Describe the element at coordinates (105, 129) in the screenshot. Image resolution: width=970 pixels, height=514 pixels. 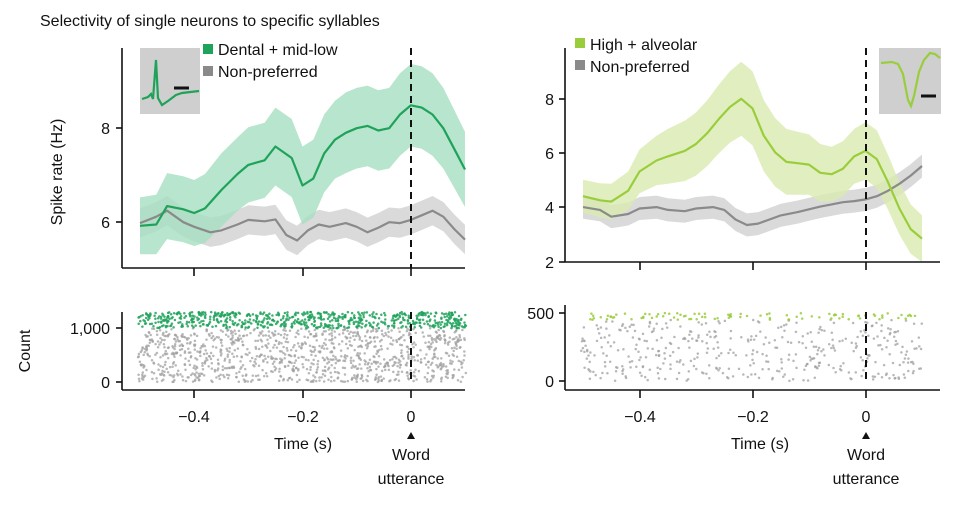
I see `left-ytick-label-8: 8` at that location.